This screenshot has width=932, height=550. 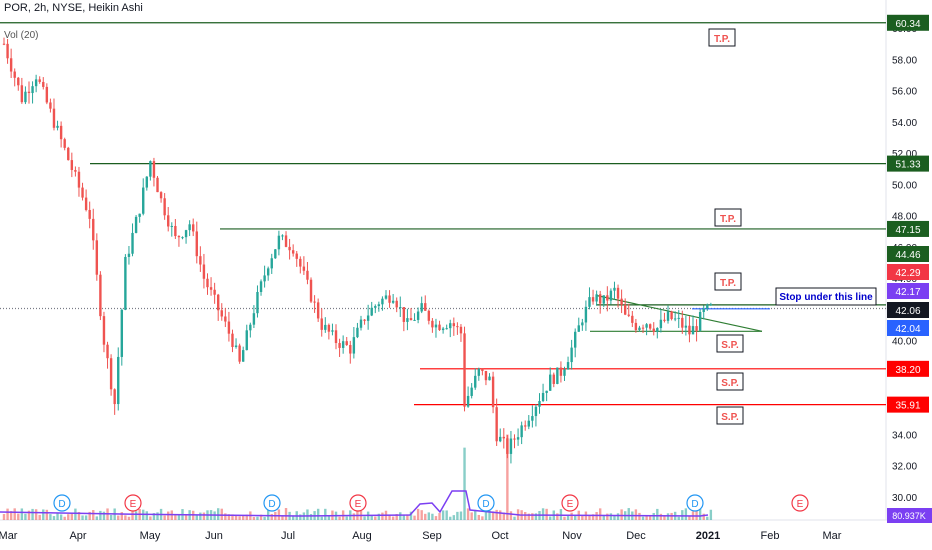 I want to click on y-tick-label: 58.00, so click(x=904, y=60).